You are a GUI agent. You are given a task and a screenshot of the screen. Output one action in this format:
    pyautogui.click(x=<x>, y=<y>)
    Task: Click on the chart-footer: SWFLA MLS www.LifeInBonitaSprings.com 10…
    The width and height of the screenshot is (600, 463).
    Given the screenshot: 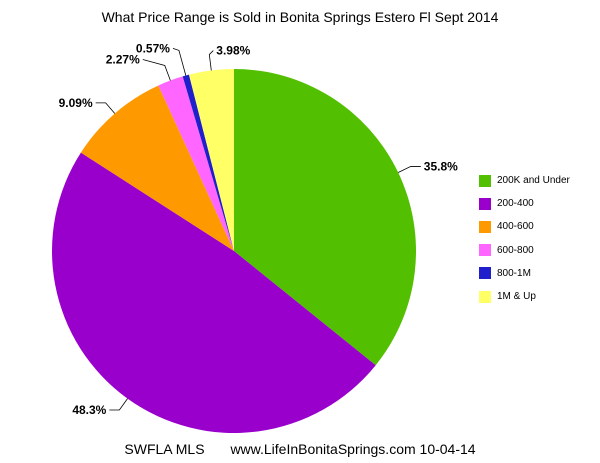 What is the action you would take?
    pyautogui.click(x=300, y=449)
    